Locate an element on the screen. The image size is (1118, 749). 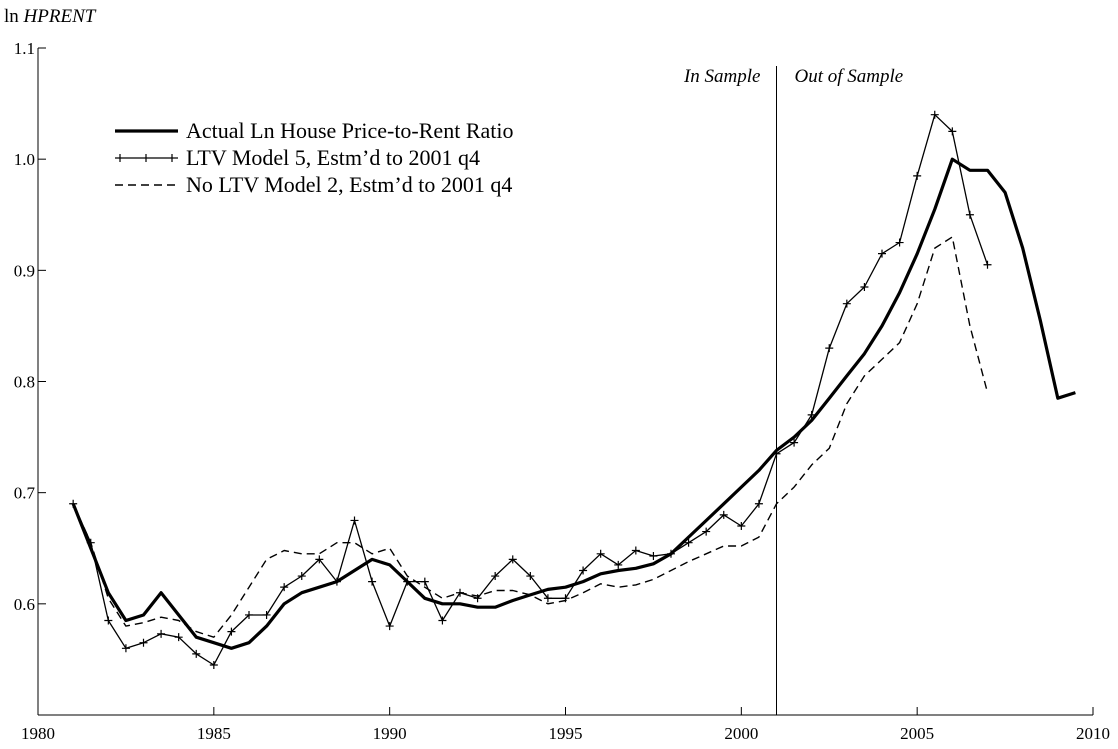
x-tick-label: 1980 is located at coordinates (38, 733).